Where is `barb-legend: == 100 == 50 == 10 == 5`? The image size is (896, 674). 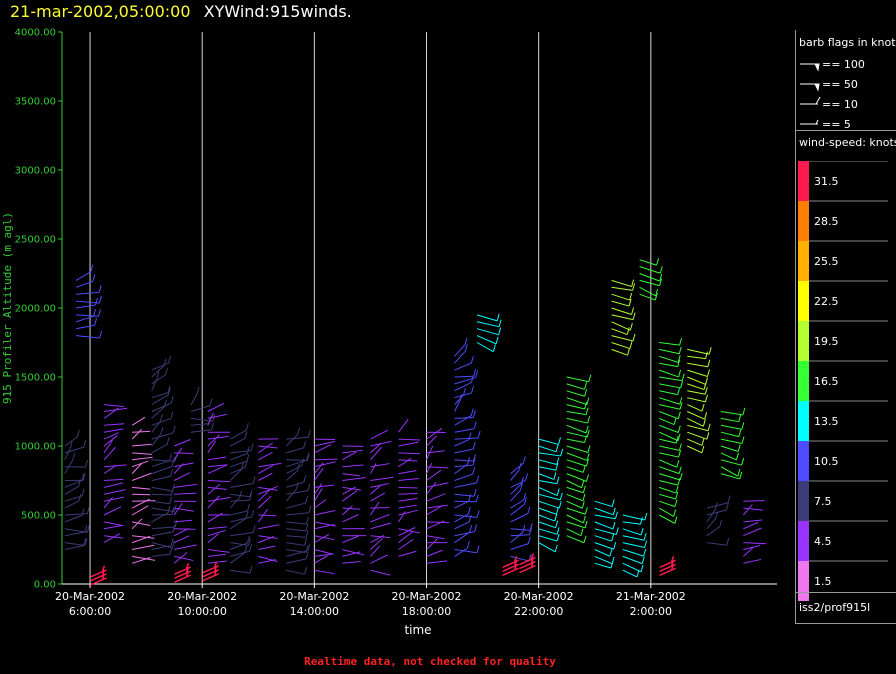 barb-legend: == 100 == 50 == 10 == 5 is located at coordinates (832, 94).